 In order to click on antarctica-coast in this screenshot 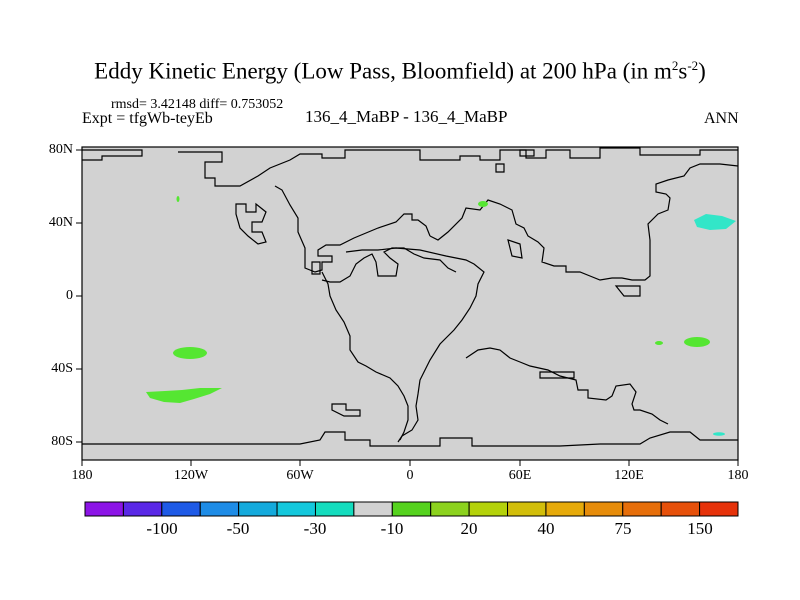, I will do `click(410, 439)`.